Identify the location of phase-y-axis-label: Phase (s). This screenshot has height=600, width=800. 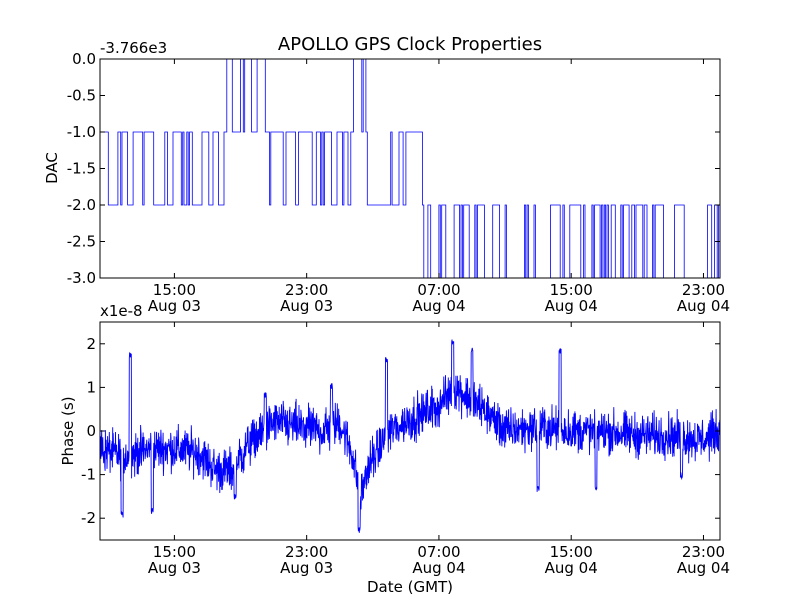
(68, 430).